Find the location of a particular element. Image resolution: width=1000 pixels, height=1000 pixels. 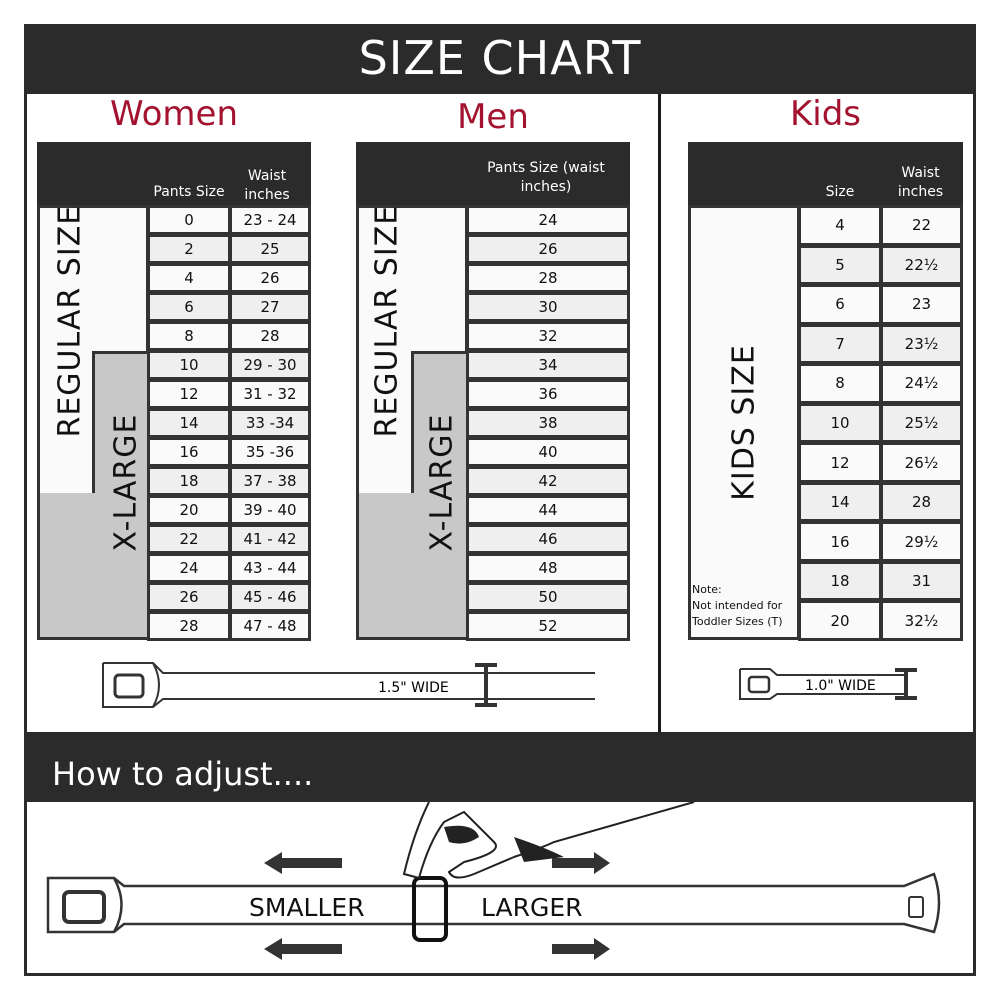

women-waist-cell: 43 - 44 is located at coordinates (270, 568).